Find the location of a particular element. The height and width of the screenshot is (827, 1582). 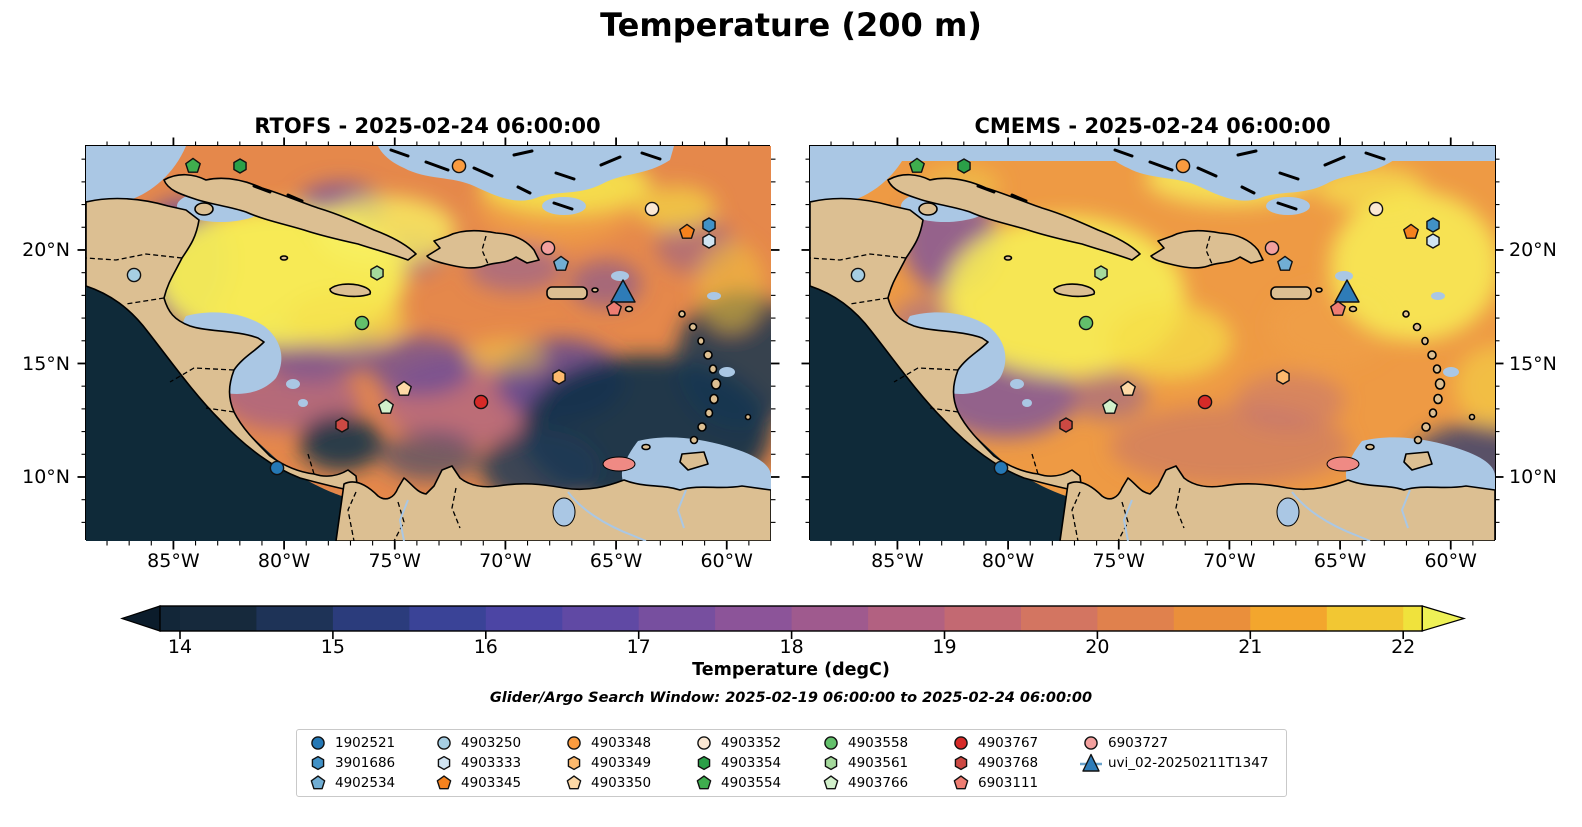

legend-entry-4903558: 4903558 is located at coordinates (864, 743).